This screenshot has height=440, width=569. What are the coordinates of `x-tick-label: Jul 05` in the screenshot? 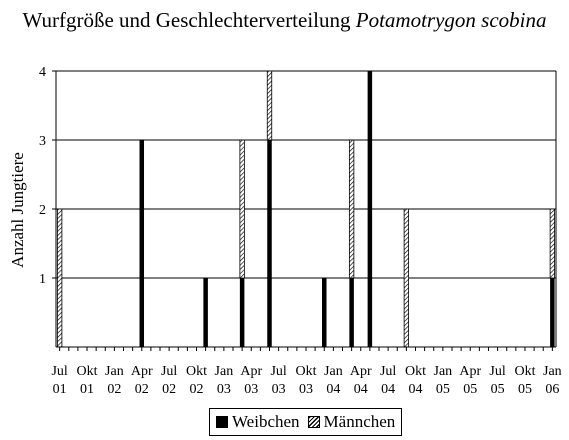 It's located at (497, 380).